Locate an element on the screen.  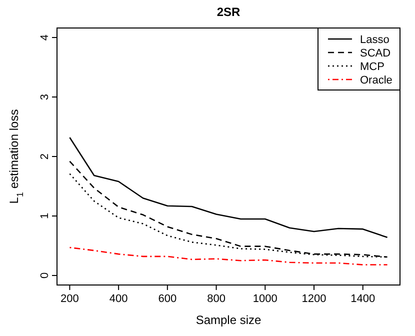
y-tick-label: 2 is located at coordinates (45, 156).